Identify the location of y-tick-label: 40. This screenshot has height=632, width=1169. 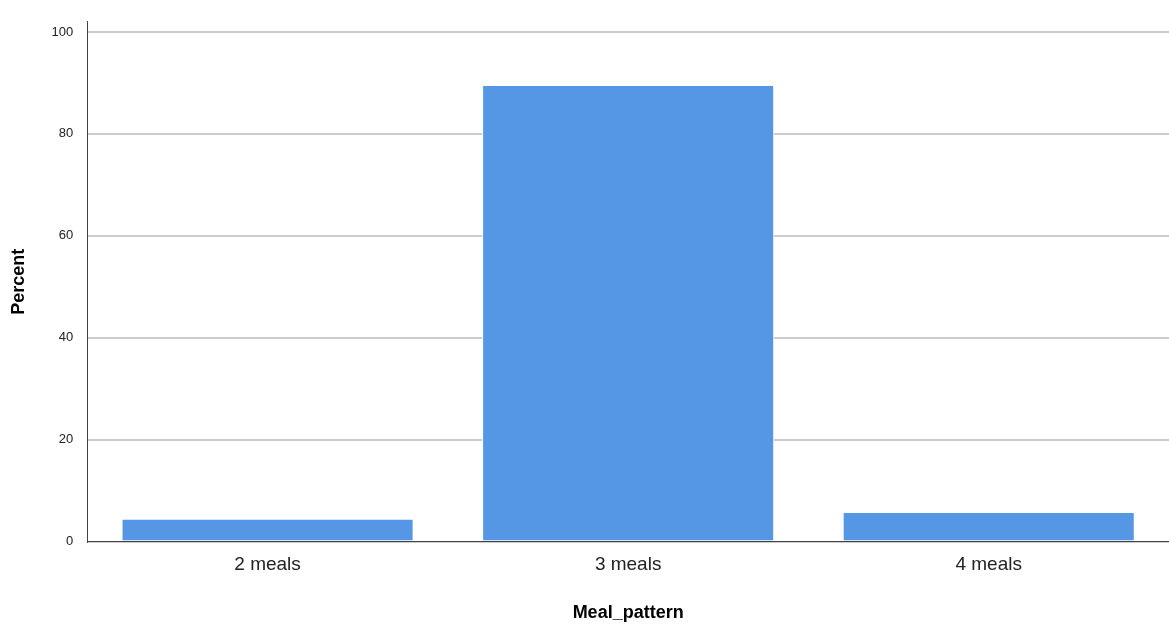
(66, 337).